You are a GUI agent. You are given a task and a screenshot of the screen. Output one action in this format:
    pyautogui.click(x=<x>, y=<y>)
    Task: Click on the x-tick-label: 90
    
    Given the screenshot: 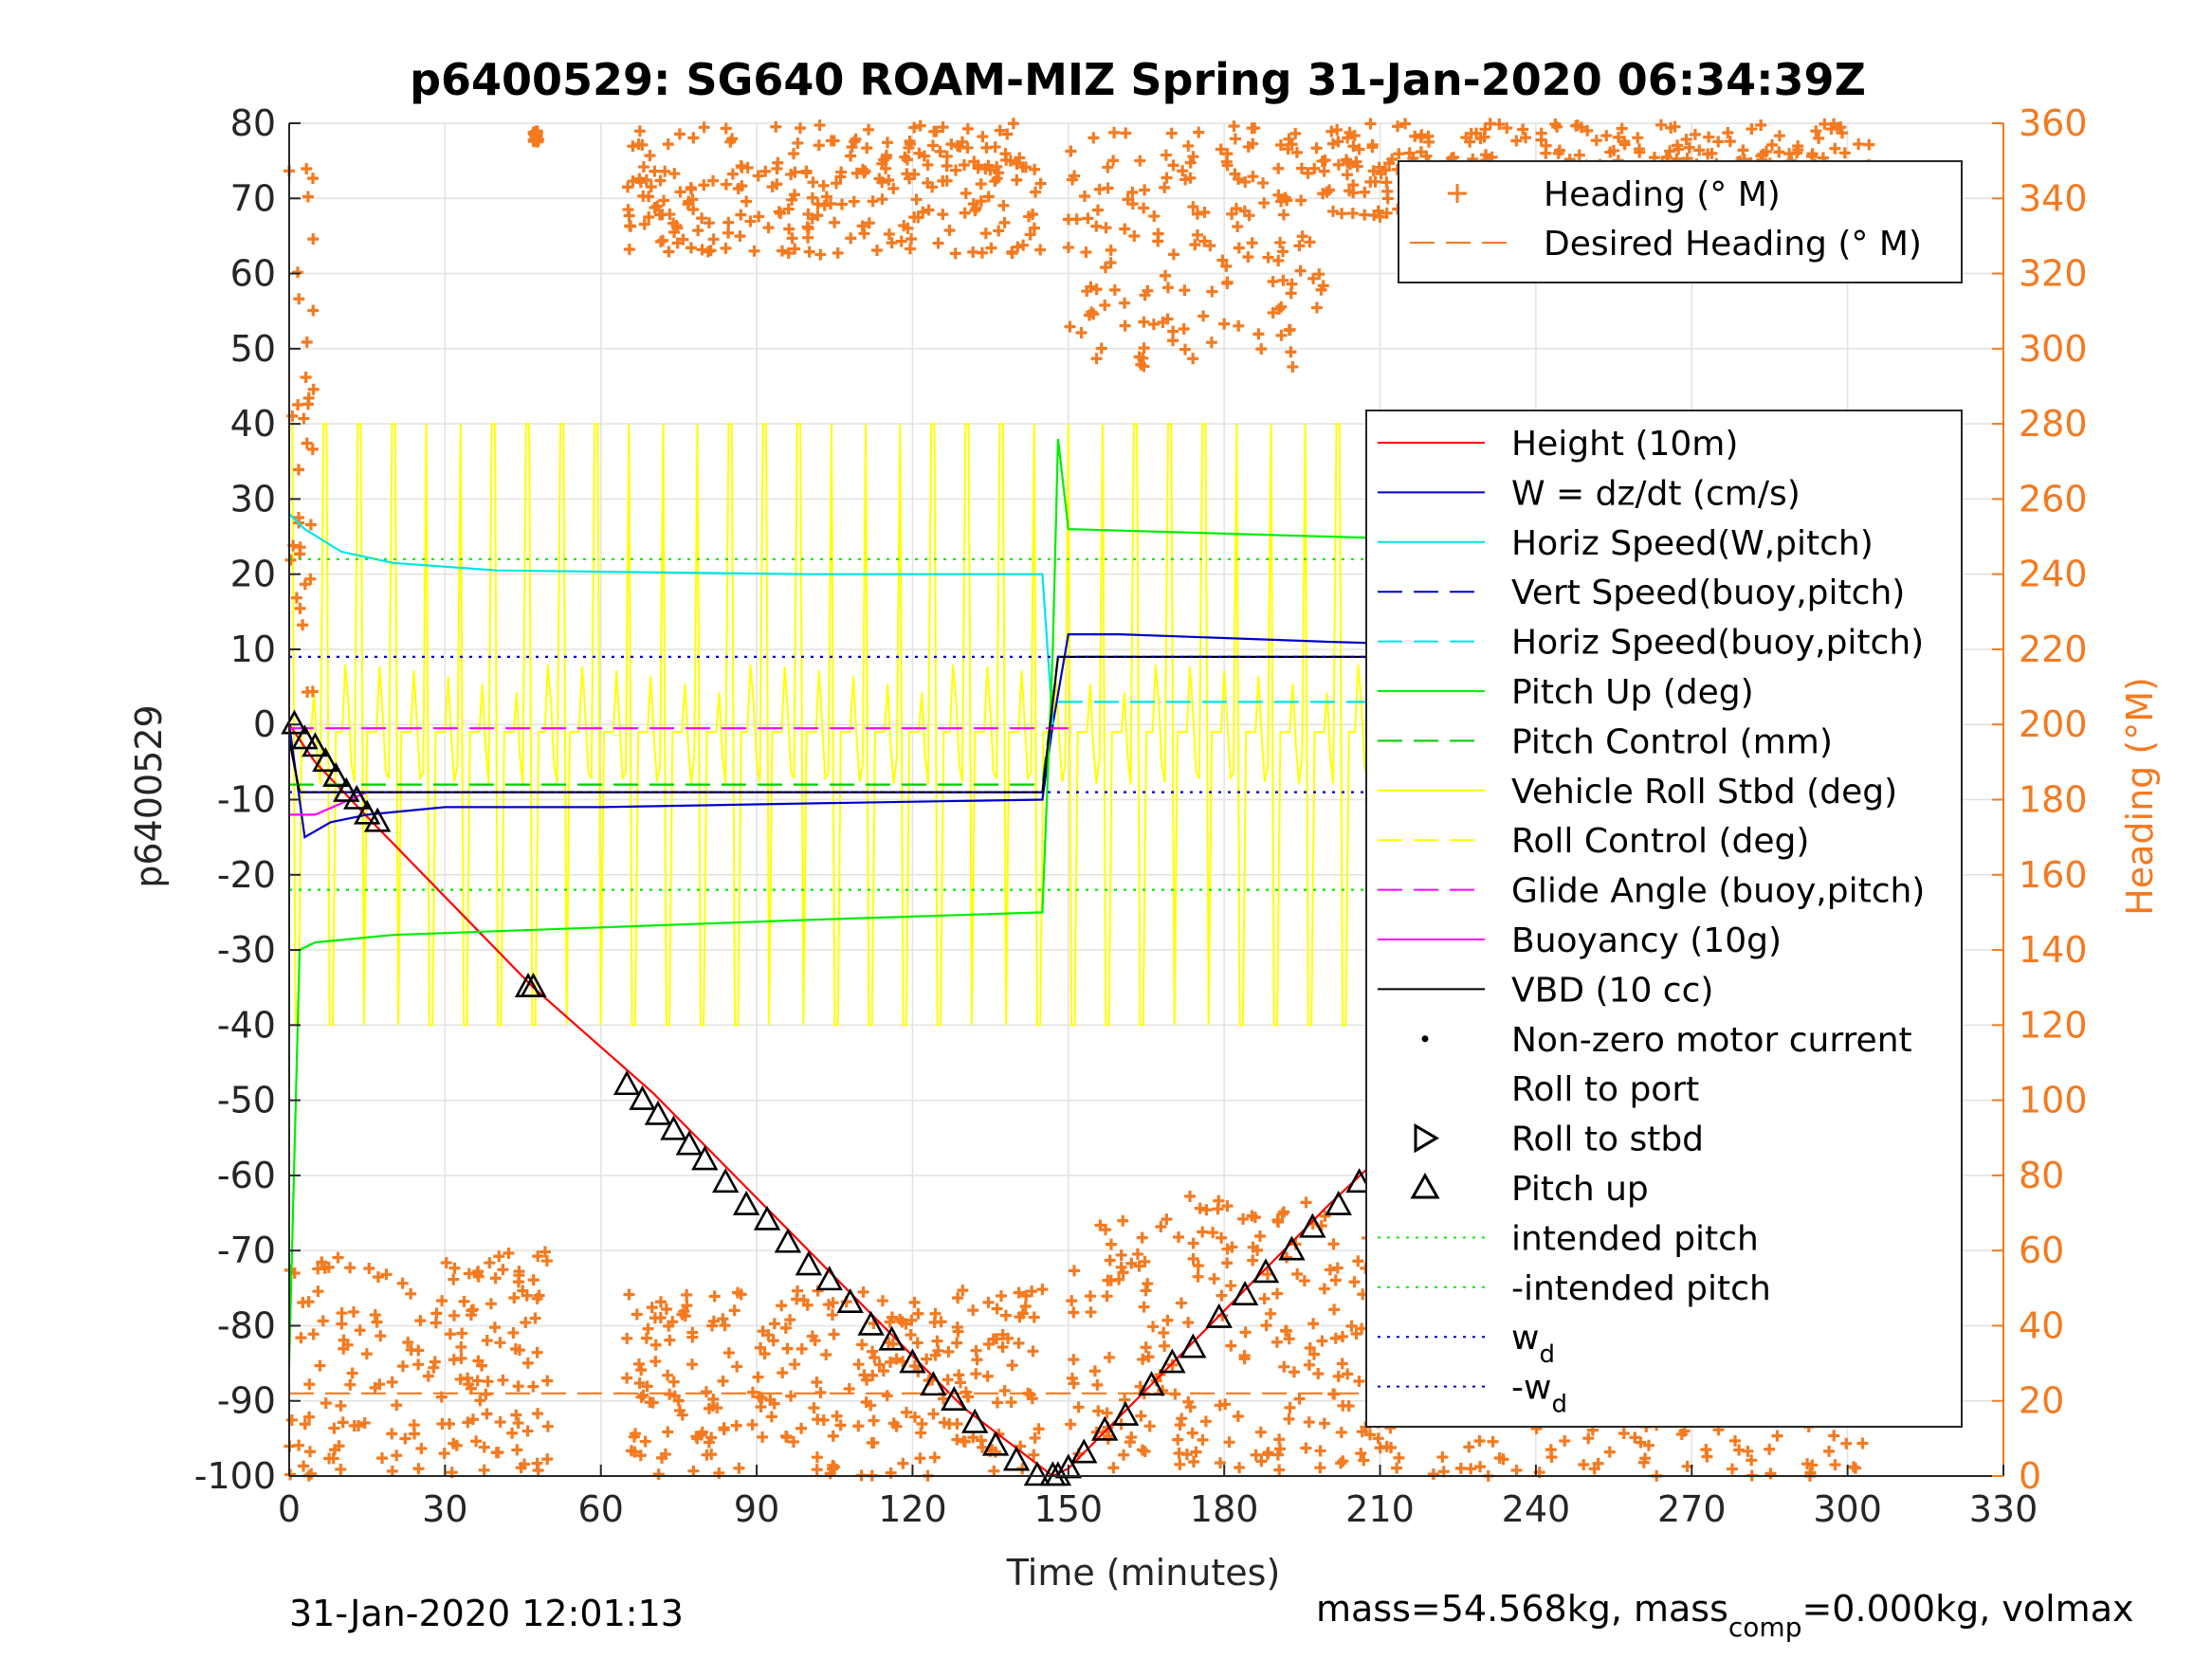 What is the action you would take?
    pyautogui.click(x=756, y=1509)
    